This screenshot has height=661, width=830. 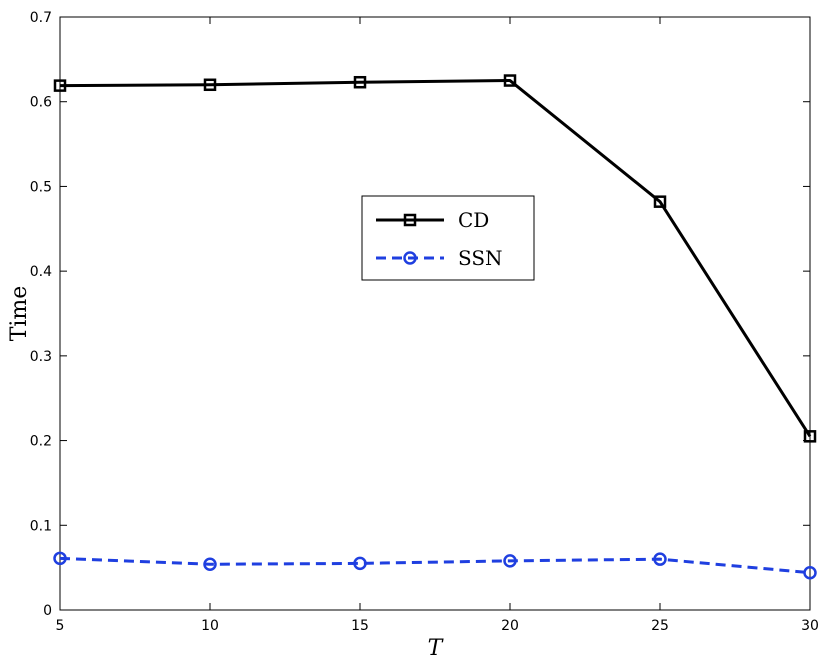 I want to click on legend-label: SSN, so click(x=480, y=258).